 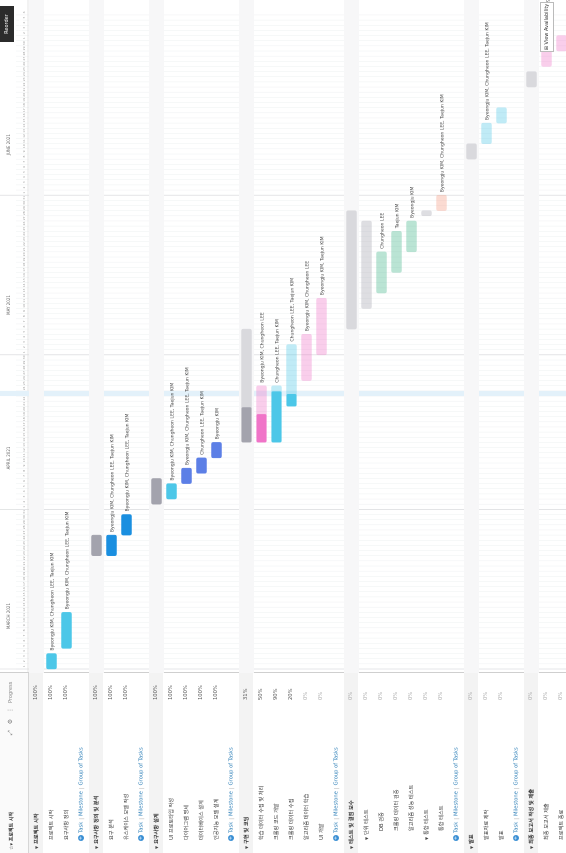 What do you see at coordinates (531, 763) in the screenshot?
I see `group-row: ▼최종 보고서 작성 및 제출 0%` at bounding box center [531, 763].